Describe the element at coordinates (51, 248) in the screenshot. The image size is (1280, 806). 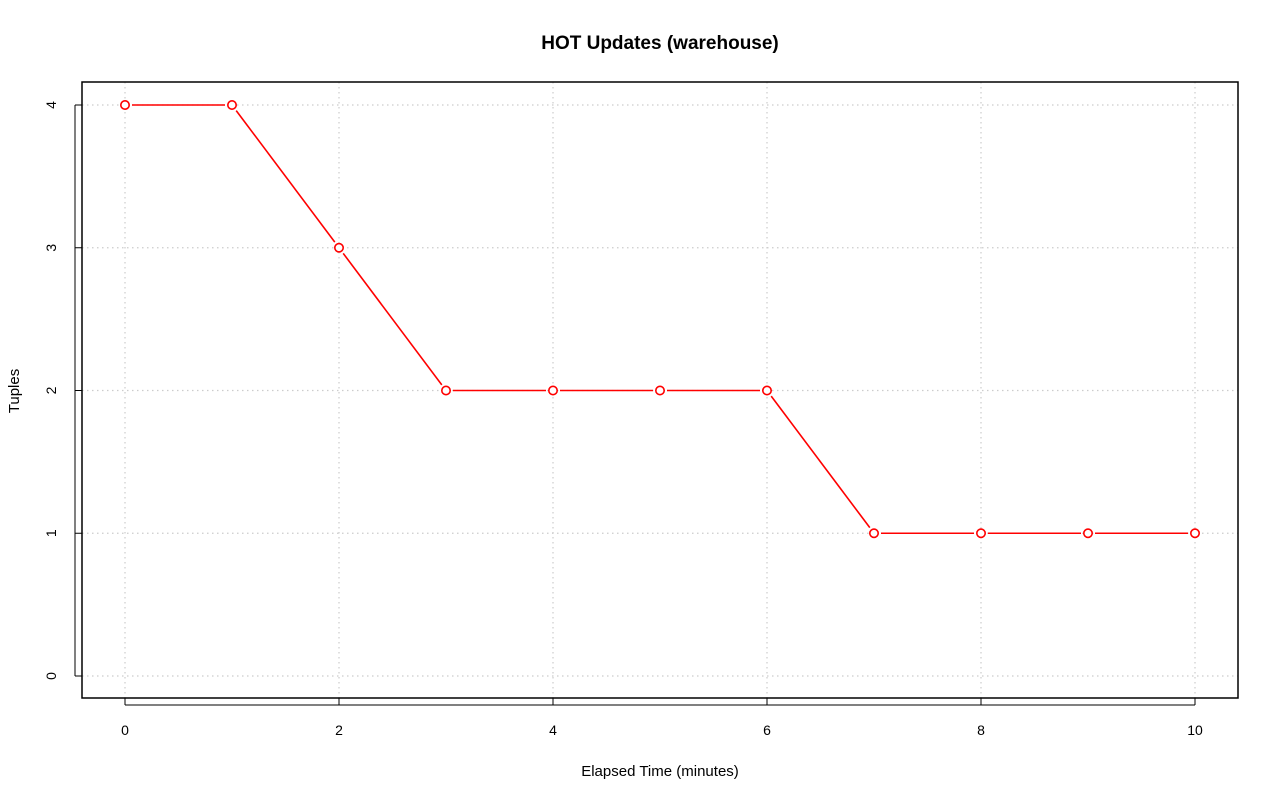
I see `y-tick-label: 3` at that location.